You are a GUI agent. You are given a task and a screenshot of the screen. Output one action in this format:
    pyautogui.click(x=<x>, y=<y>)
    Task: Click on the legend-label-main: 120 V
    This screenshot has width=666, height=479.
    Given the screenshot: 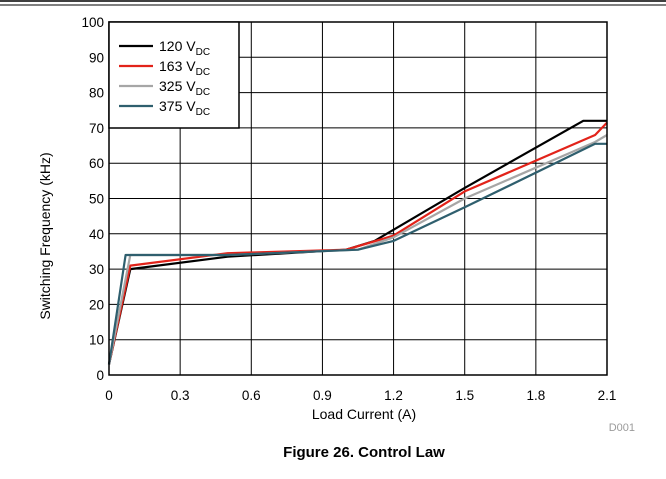 What is the action you would take?
    pyautogui.click(x=177, y=46)
    